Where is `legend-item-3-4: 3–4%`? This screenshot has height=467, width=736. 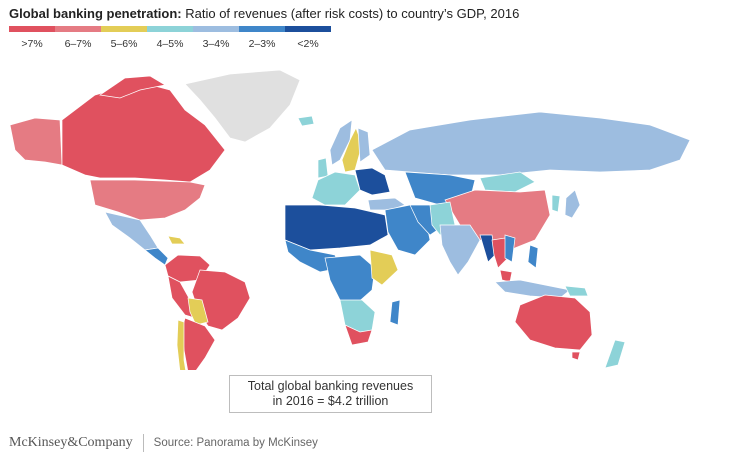
legend-item-3-4: 3–4% is located at coordinates (216, 38).